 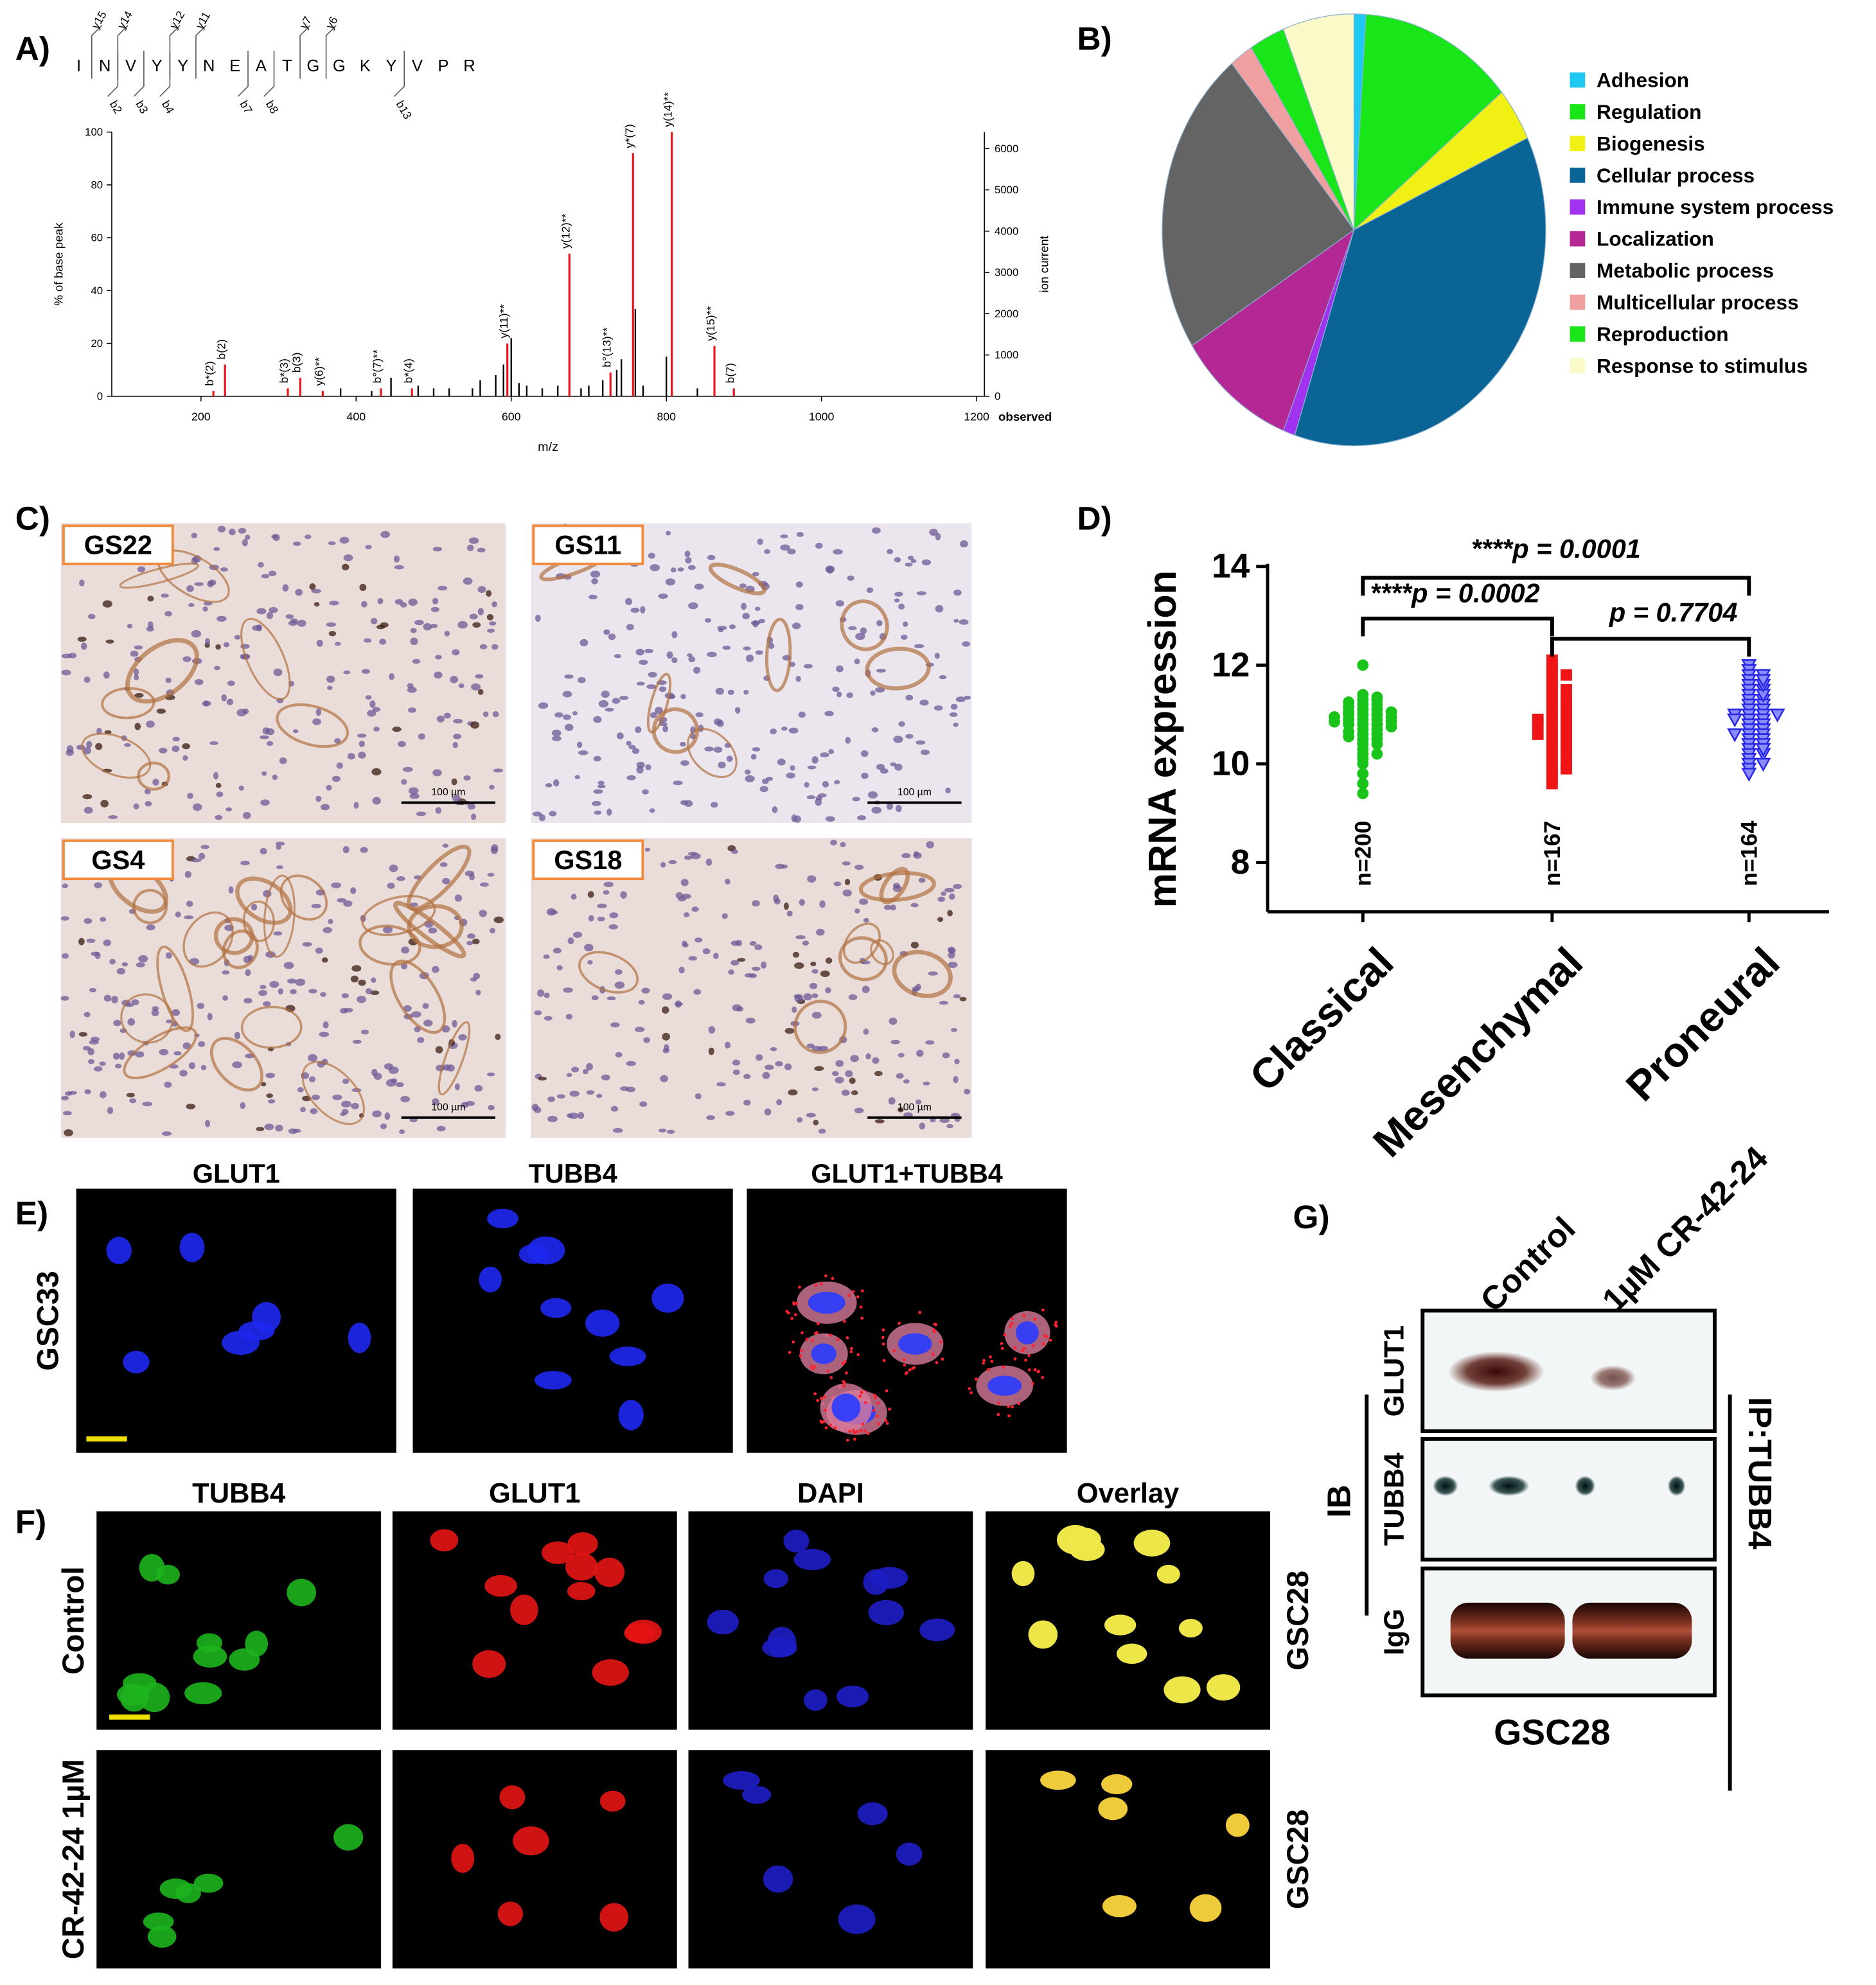 What do you see at coordinates (1006, 355) in the screenshot?
I see `y2-tick-label: 1000` at bounding box center [1006, 355].